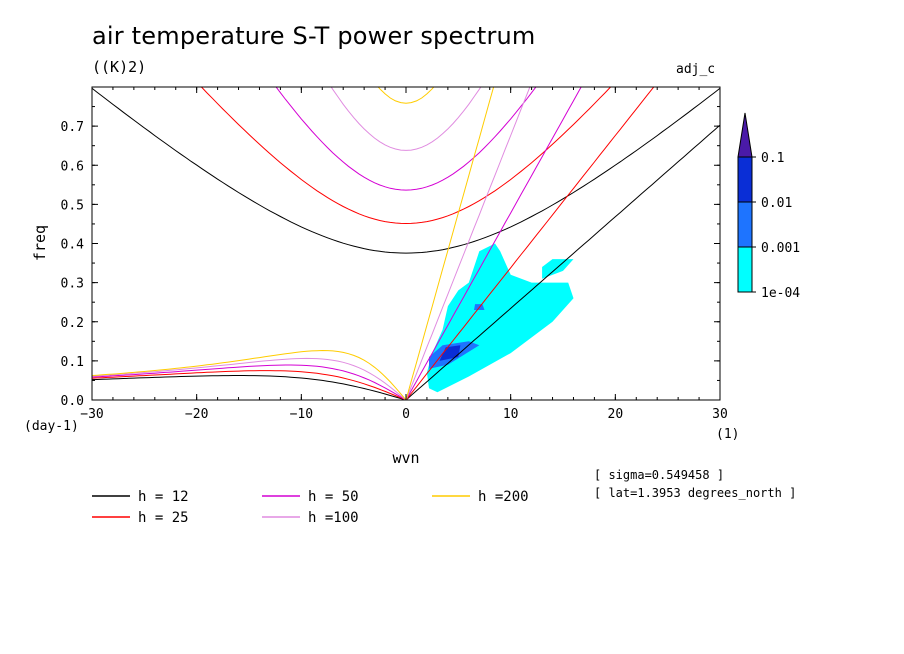 This screenshot has height=654, width=904. I want to click on gravity-curve-h25, so click(406, 156).